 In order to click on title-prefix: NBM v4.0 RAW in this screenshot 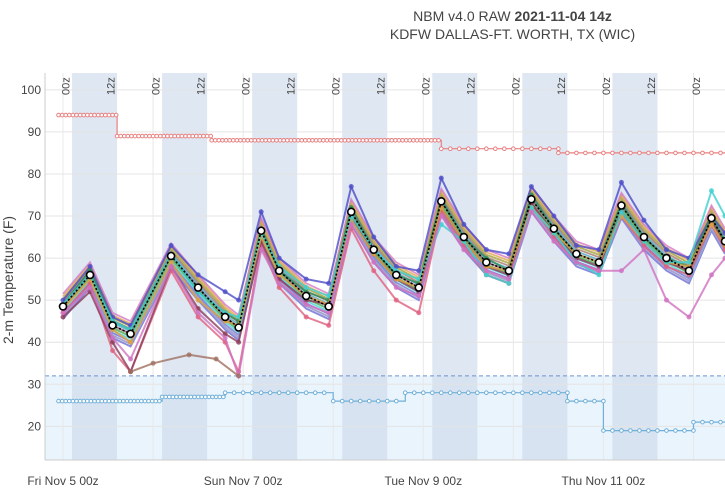, I will do `click(464, 16)`.